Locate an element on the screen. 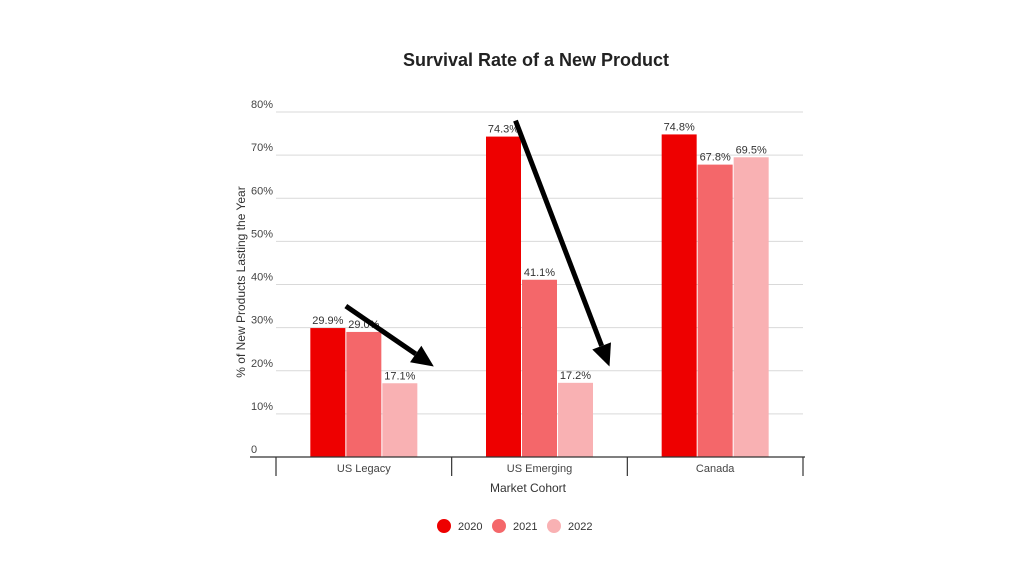 This screenshot has width=1024, height=576. data-label: 29.9% is located at coordinates (327, 321).